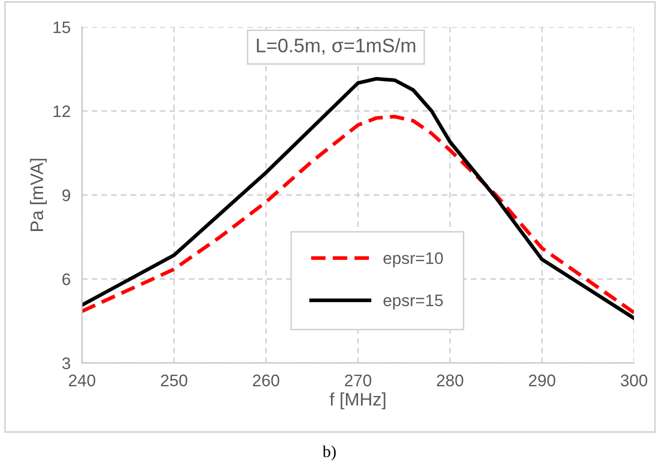  I want to click on x-axis-title: f [MHz], so click(358, 401).